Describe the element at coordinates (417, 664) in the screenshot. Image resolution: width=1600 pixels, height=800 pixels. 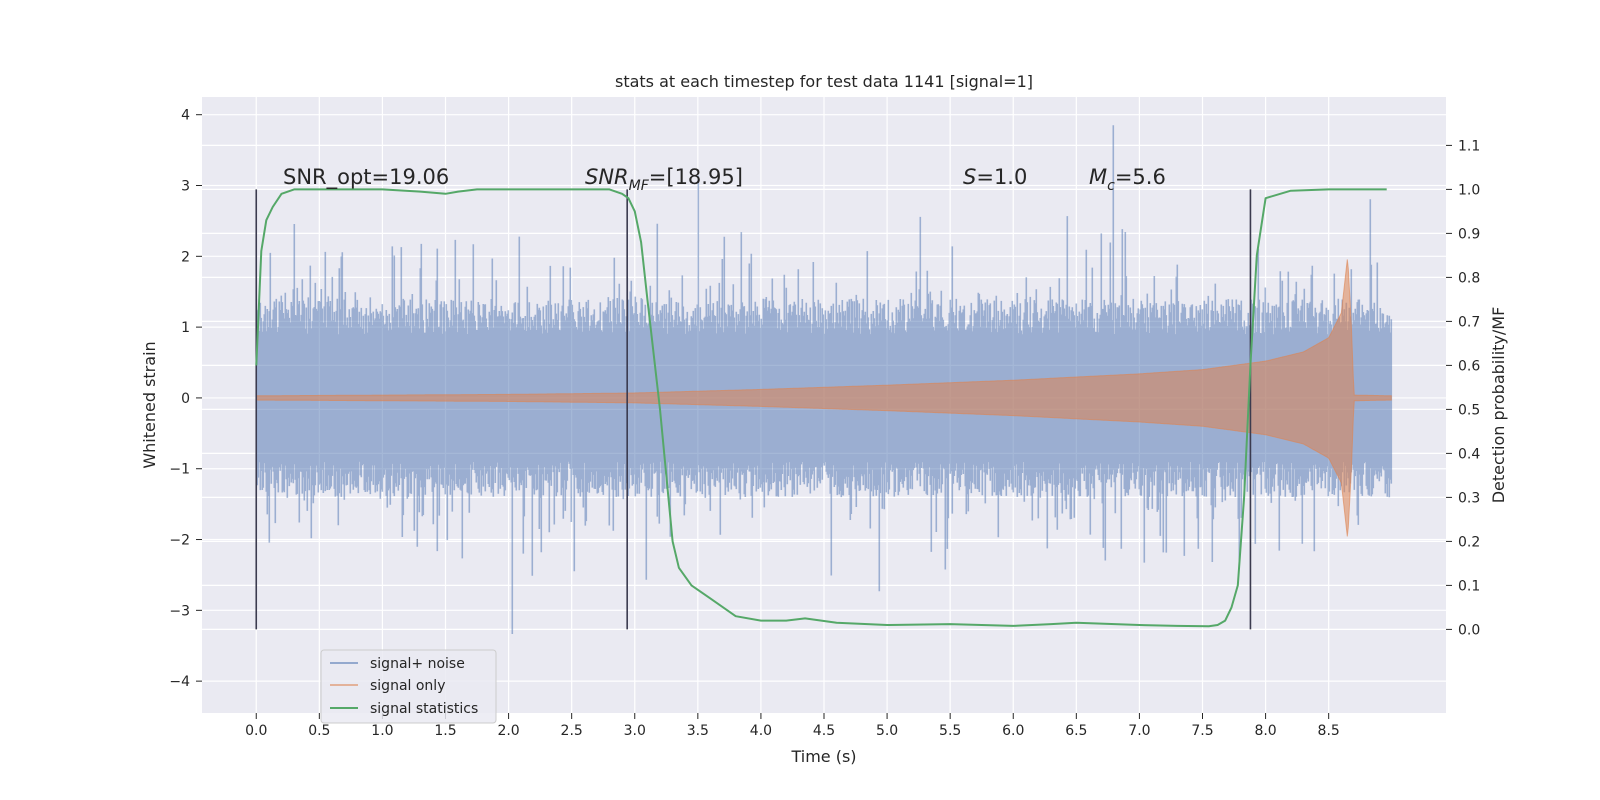
I see `legend-label-signal-noise: signal+ noise` at that location.